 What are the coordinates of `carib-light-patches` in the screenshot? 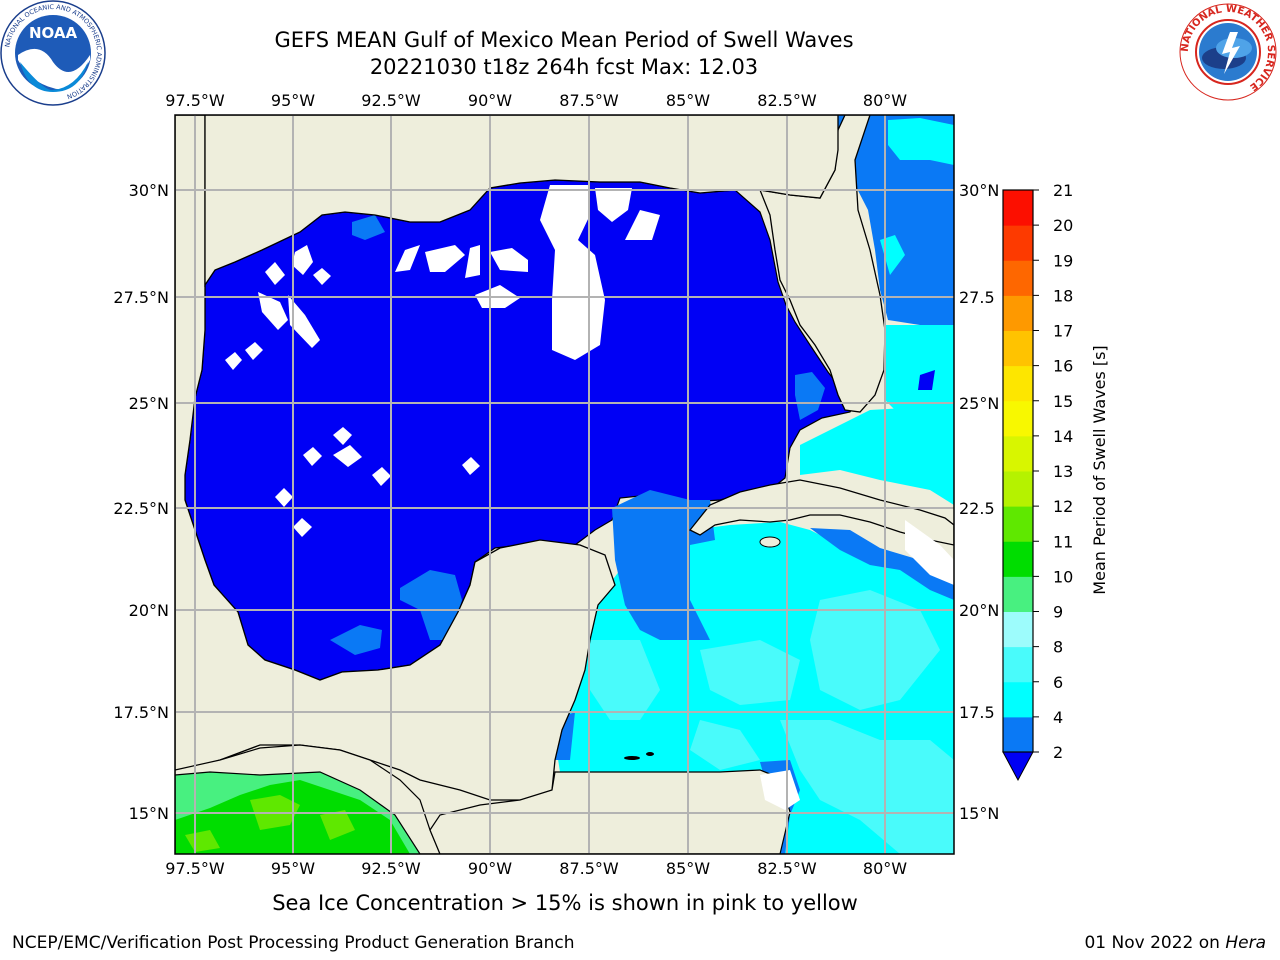 It's located at (772, 722).